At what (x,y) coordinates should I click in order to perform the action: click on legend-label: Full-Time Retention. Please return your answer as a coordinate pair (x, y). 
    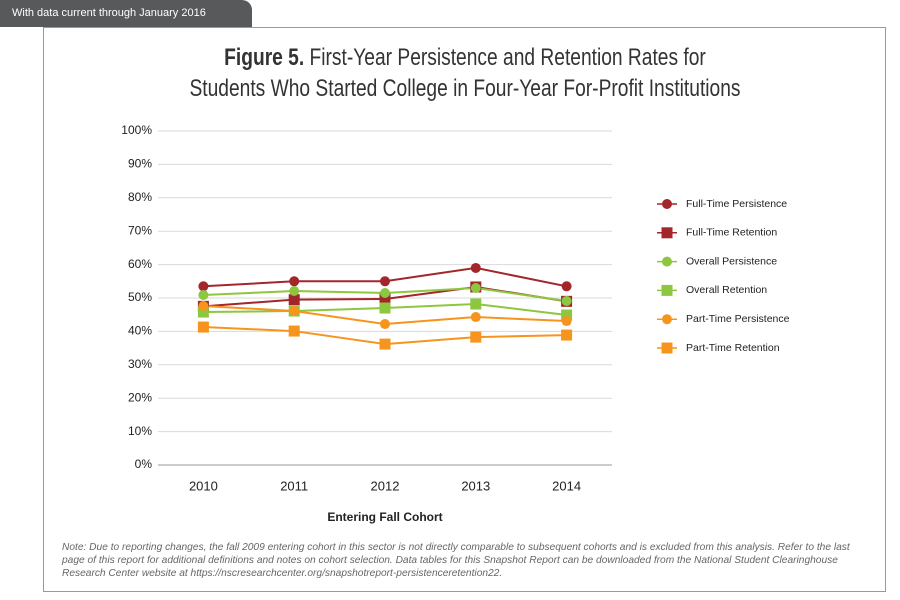
    Looking at the image, I should click on (731, 233).